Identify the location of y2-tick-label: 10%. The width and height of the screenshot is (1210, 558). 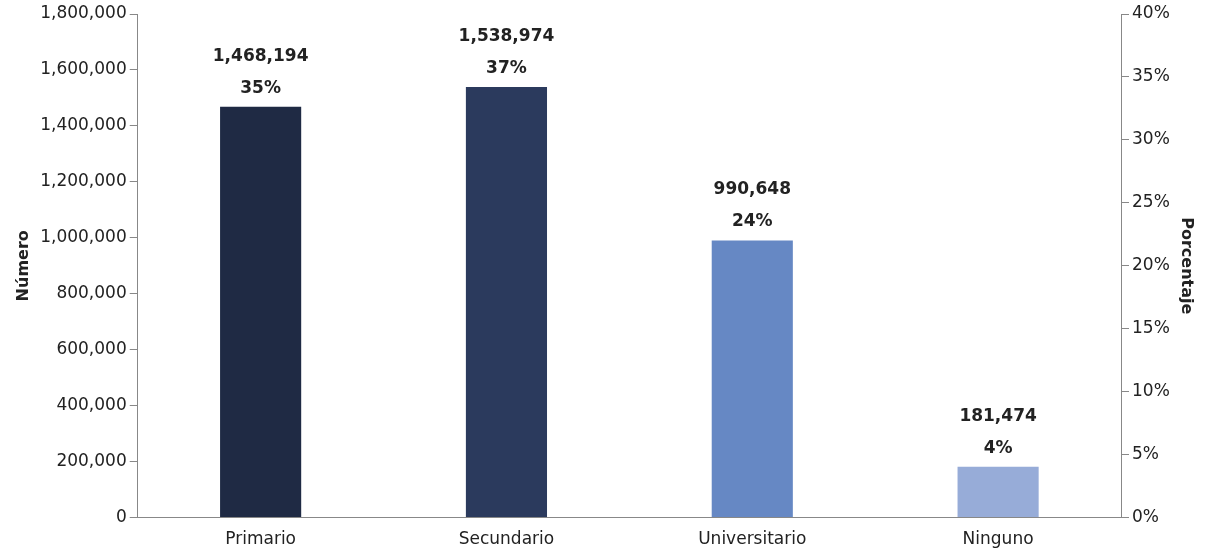
(1151, 390).